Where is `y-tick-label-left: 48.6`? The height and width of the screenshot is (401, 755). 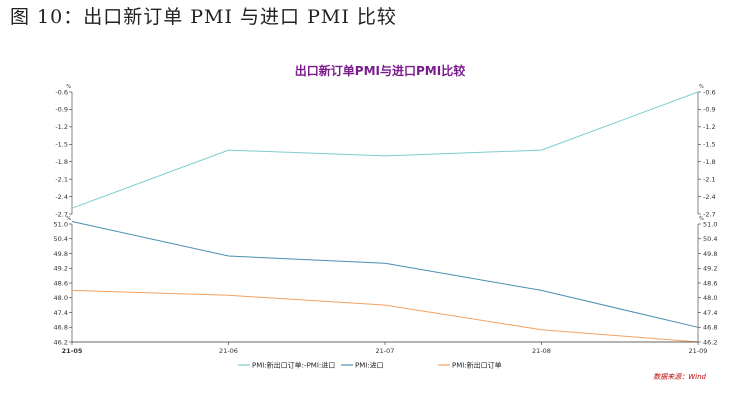 y-tick-label-left: 48.6 is located at coordinates (61, 283).